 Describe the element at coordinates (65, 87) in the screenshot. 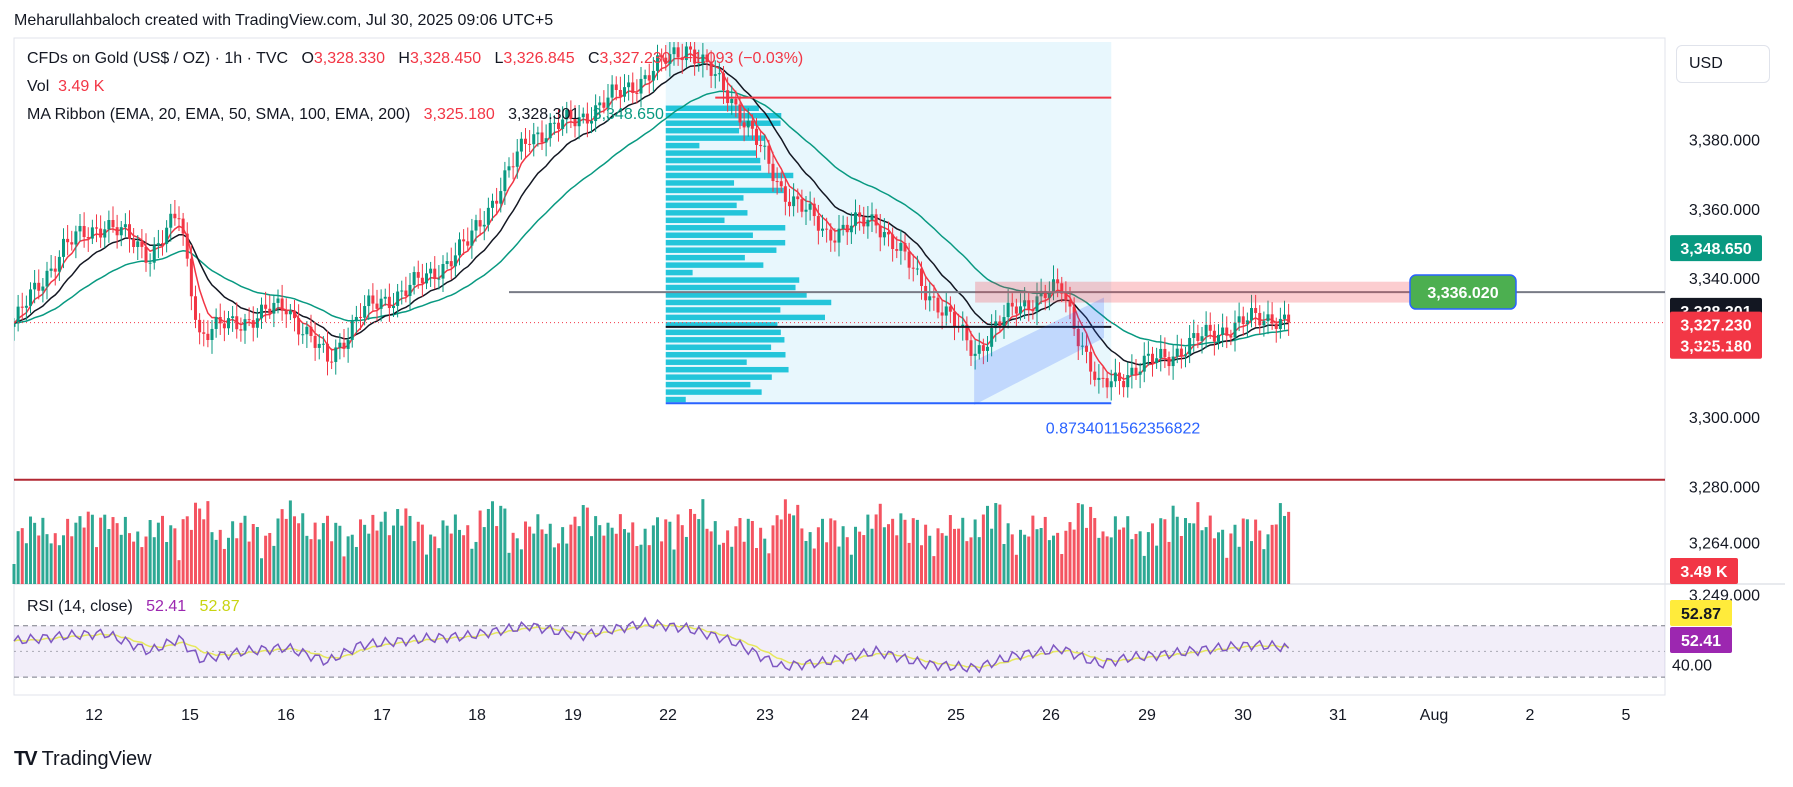

I see `volume-legend: Vol 3.49 K` at that location.